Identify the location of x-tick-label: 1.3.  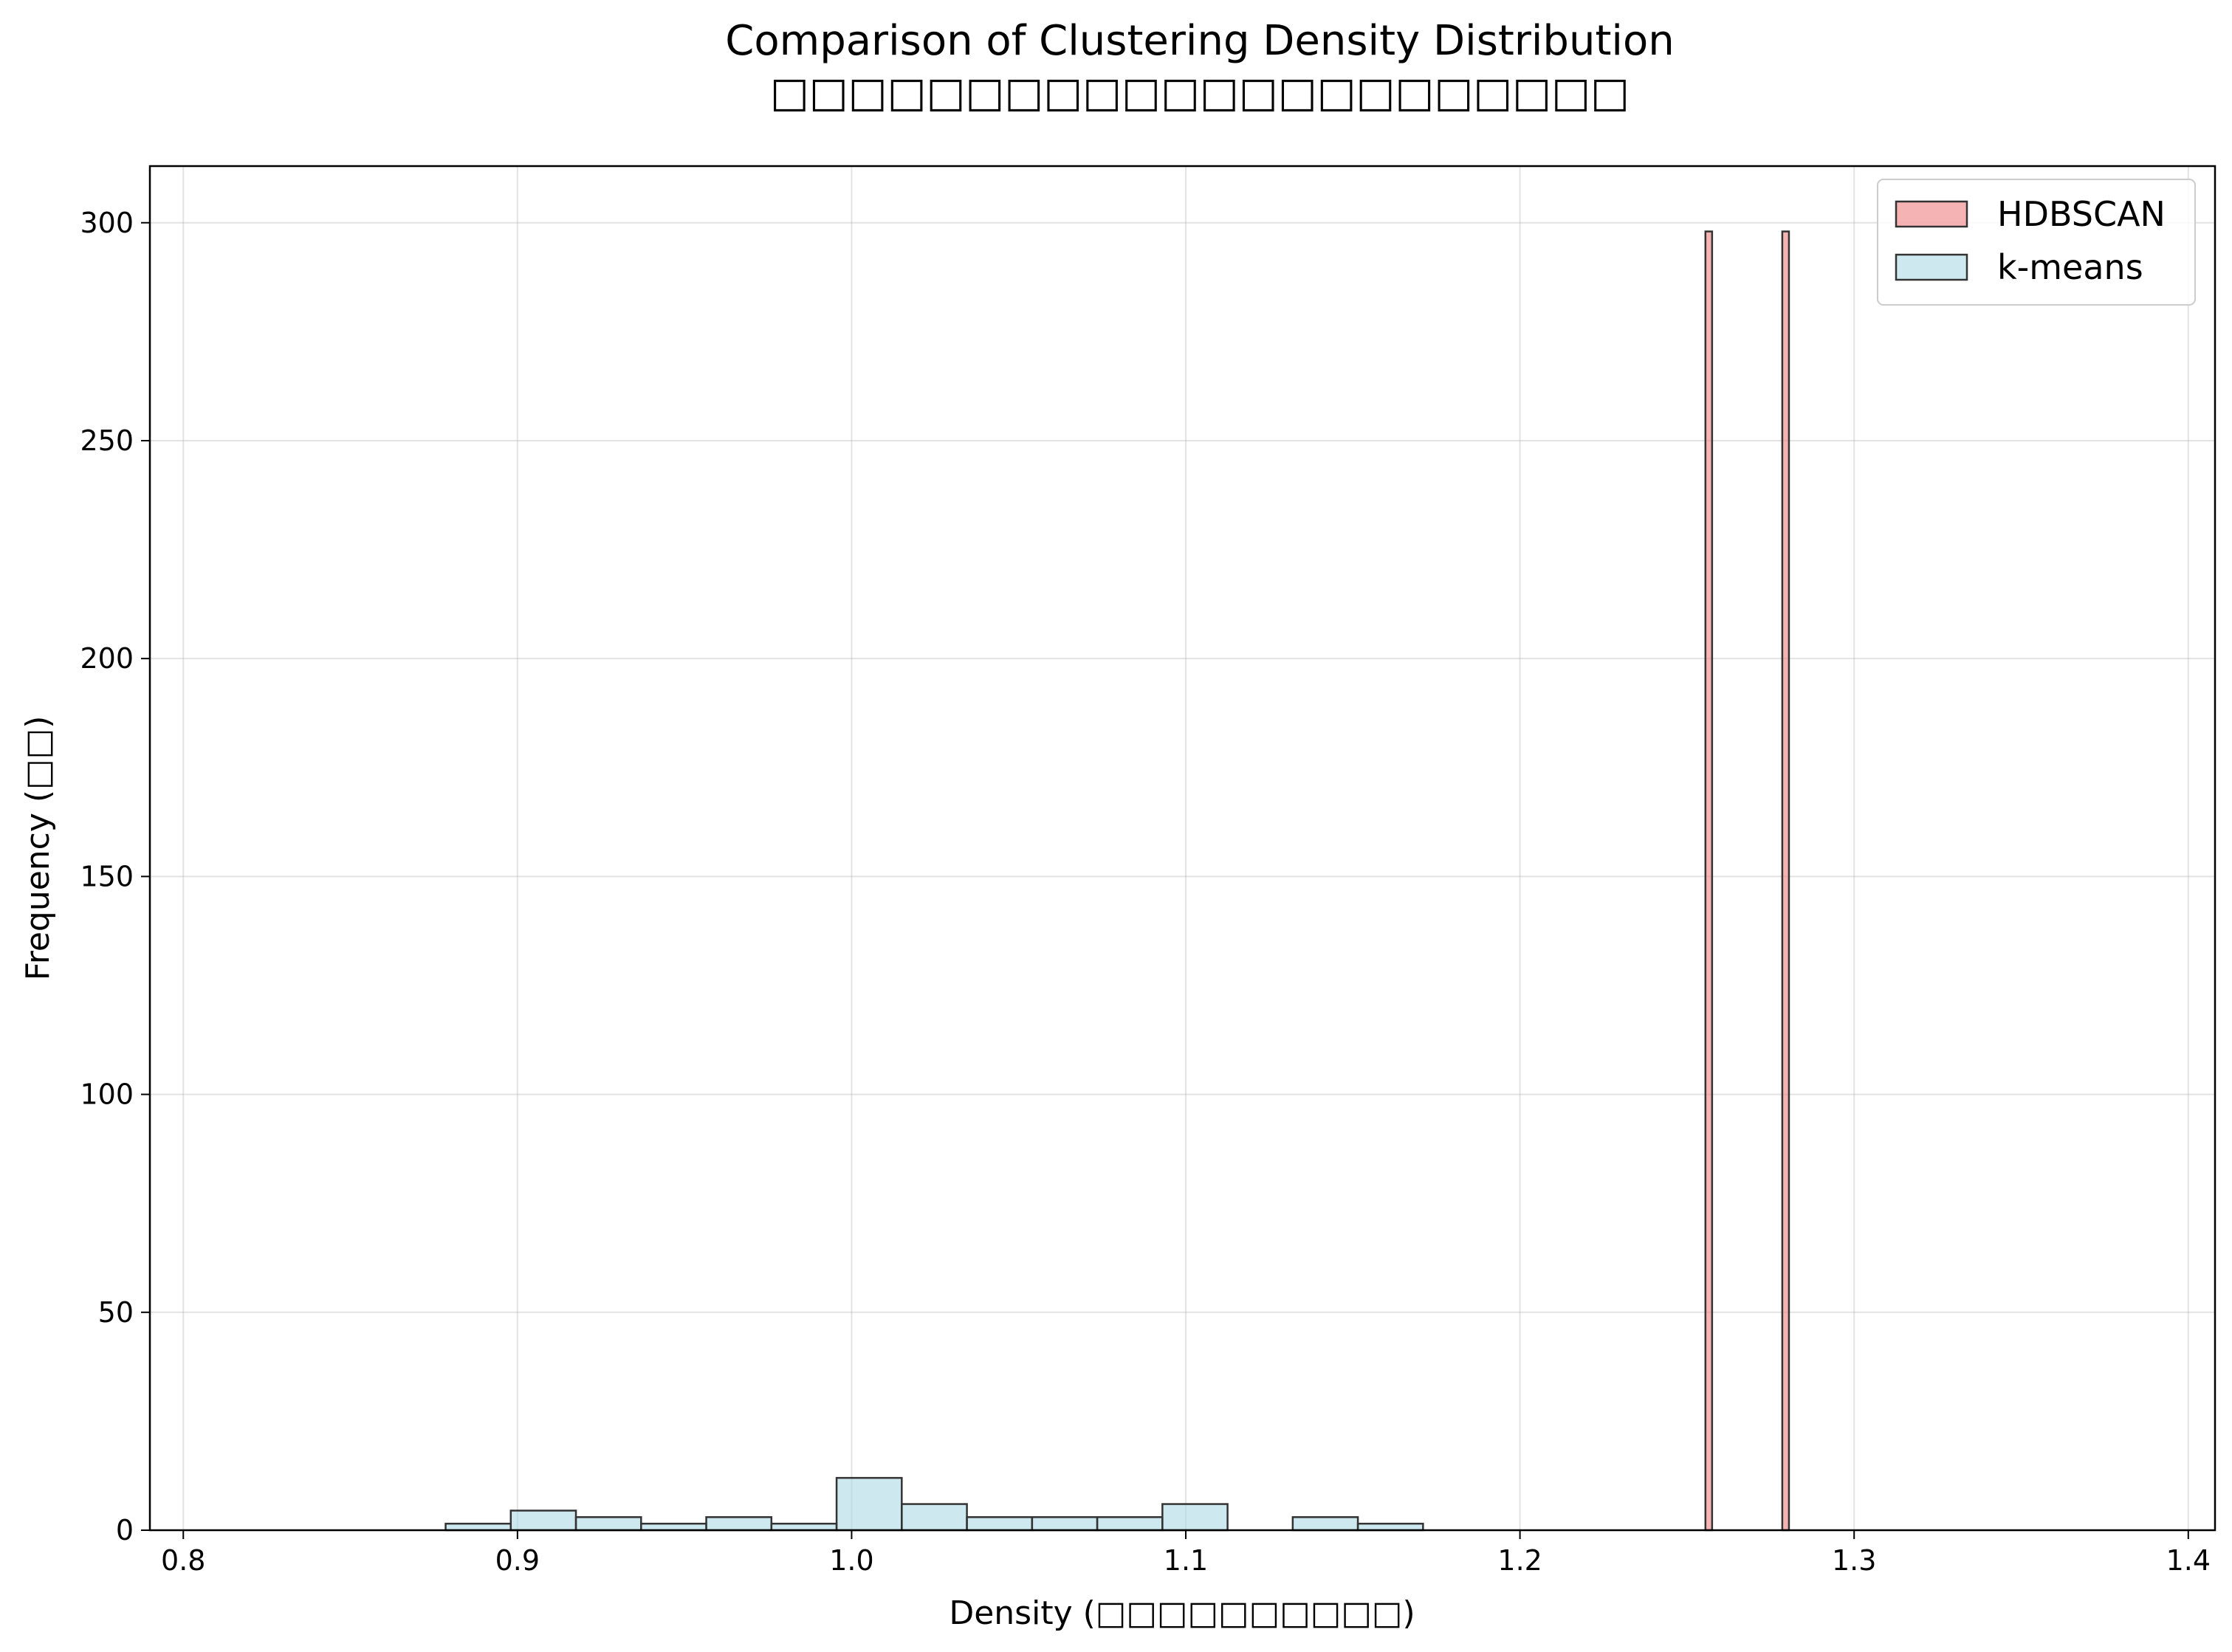
(1854, 1560).